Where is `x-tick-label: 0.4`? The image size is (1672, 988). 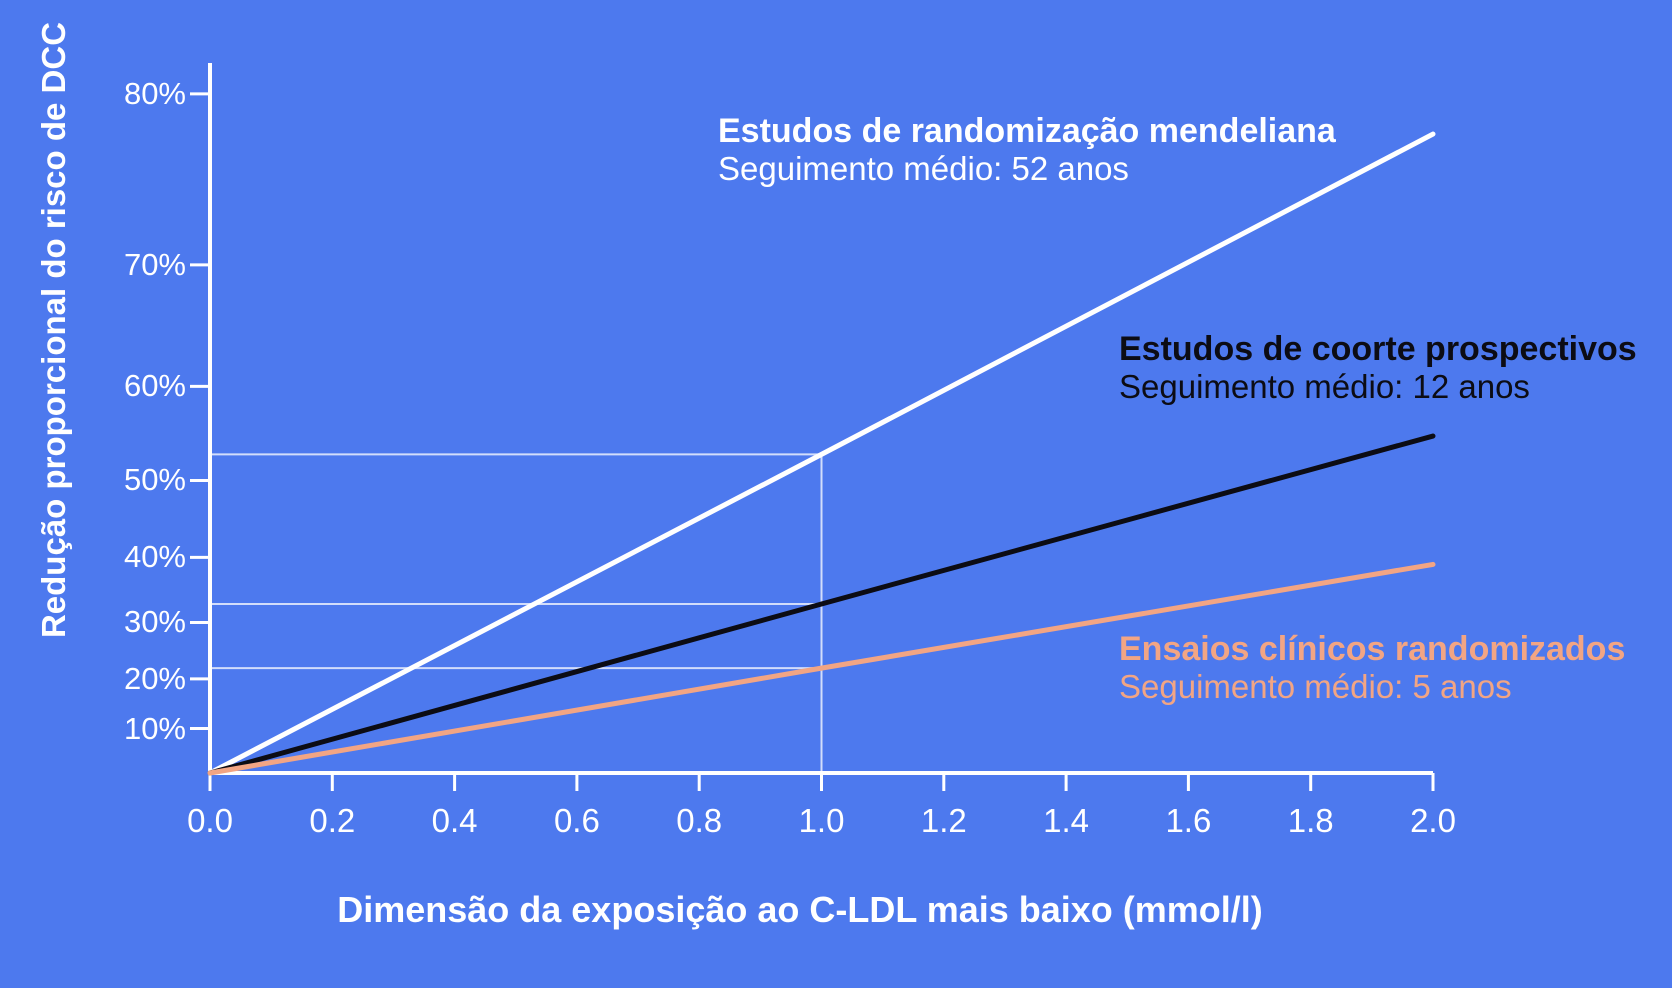 x-tick-label: 0.4 is located at coordinates (454, 820).